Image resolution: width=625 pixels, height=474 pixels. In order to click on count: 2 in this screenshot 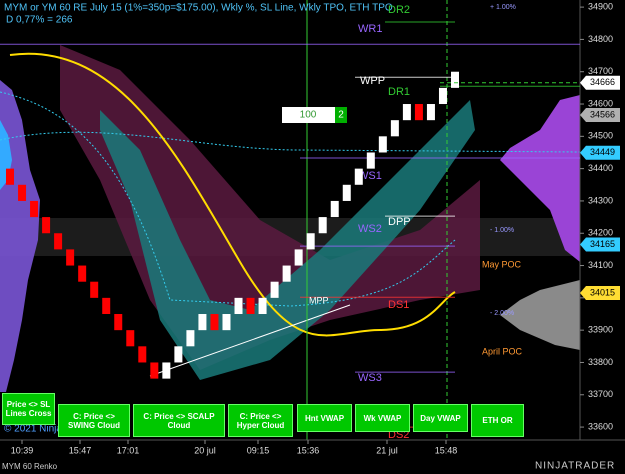, I will do `click(341, 115)`.